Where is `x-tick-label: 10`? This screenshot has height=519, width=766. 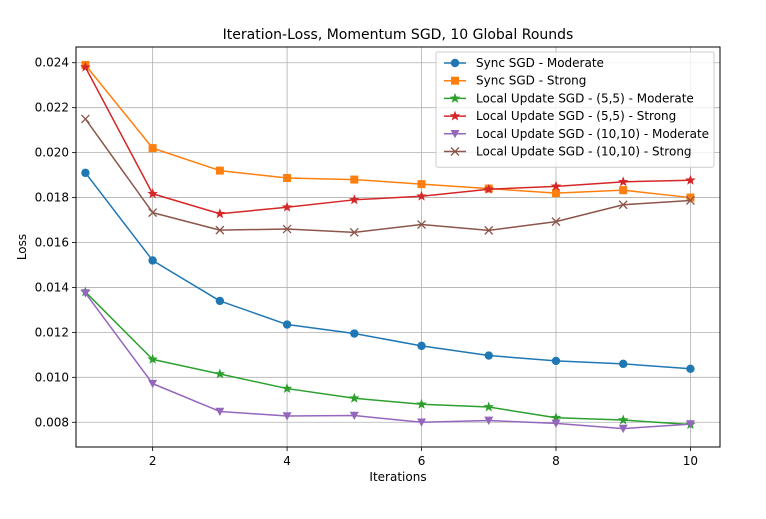
x-tick-label: 10 is located at coordinates (690, 461).